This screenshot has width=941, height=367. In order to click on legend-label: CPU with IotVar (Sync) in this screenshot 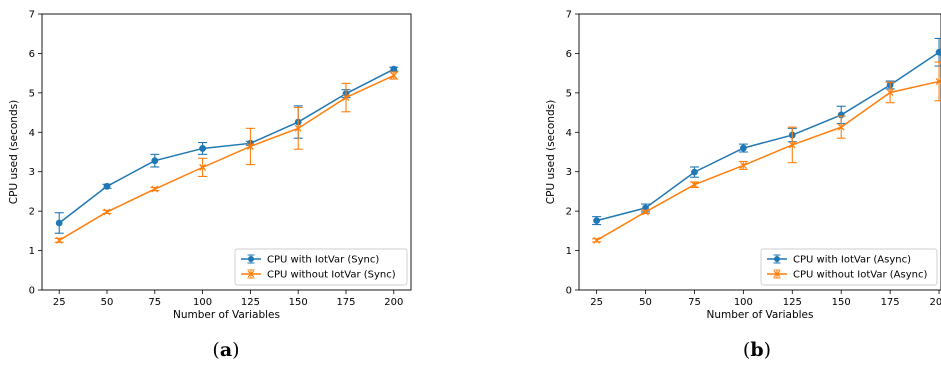, I will do `click(323, 260)`.